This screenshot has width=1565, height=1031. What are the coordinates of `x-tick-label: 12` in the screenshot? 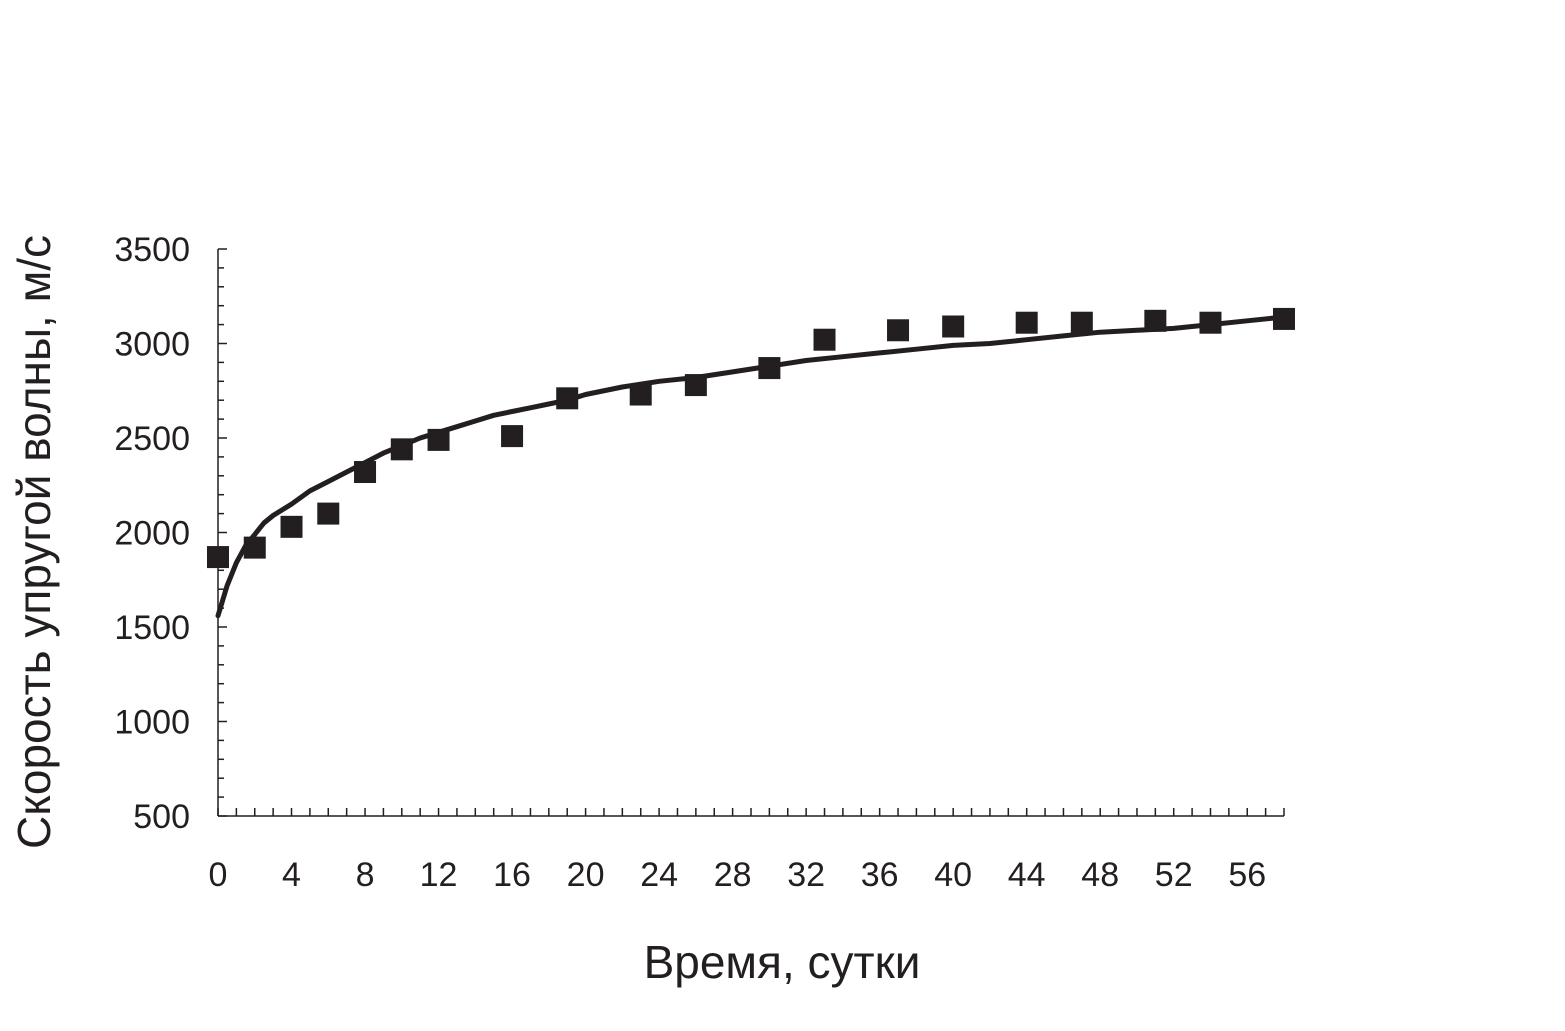 It's located at (439, 875).